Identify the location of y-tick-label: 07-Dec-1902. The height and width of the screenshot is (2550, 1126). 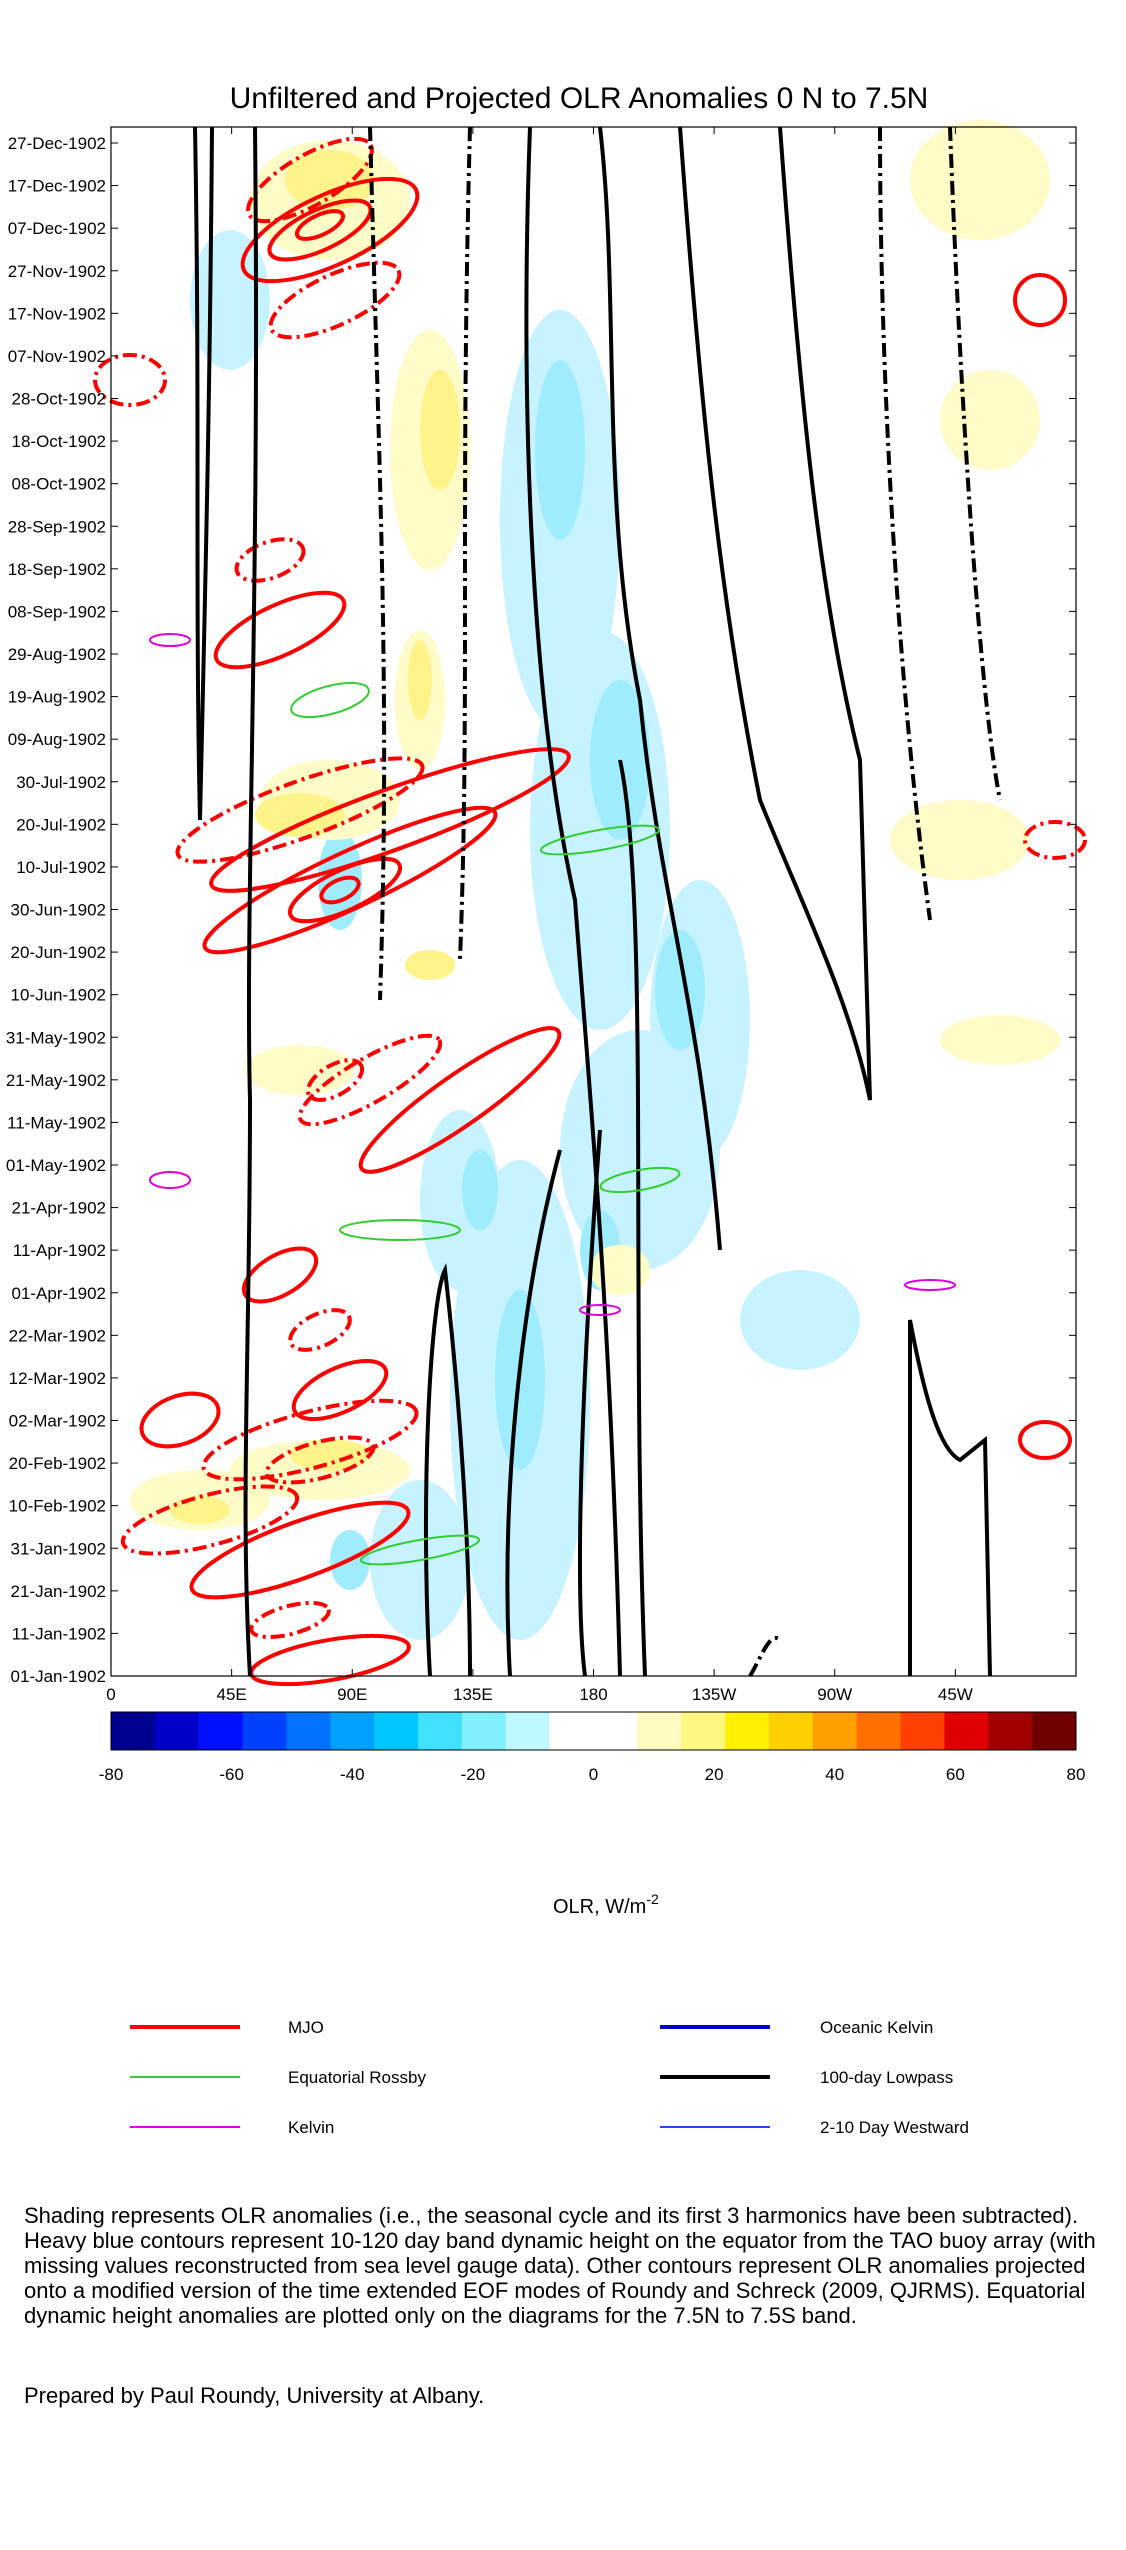
(57, 228).